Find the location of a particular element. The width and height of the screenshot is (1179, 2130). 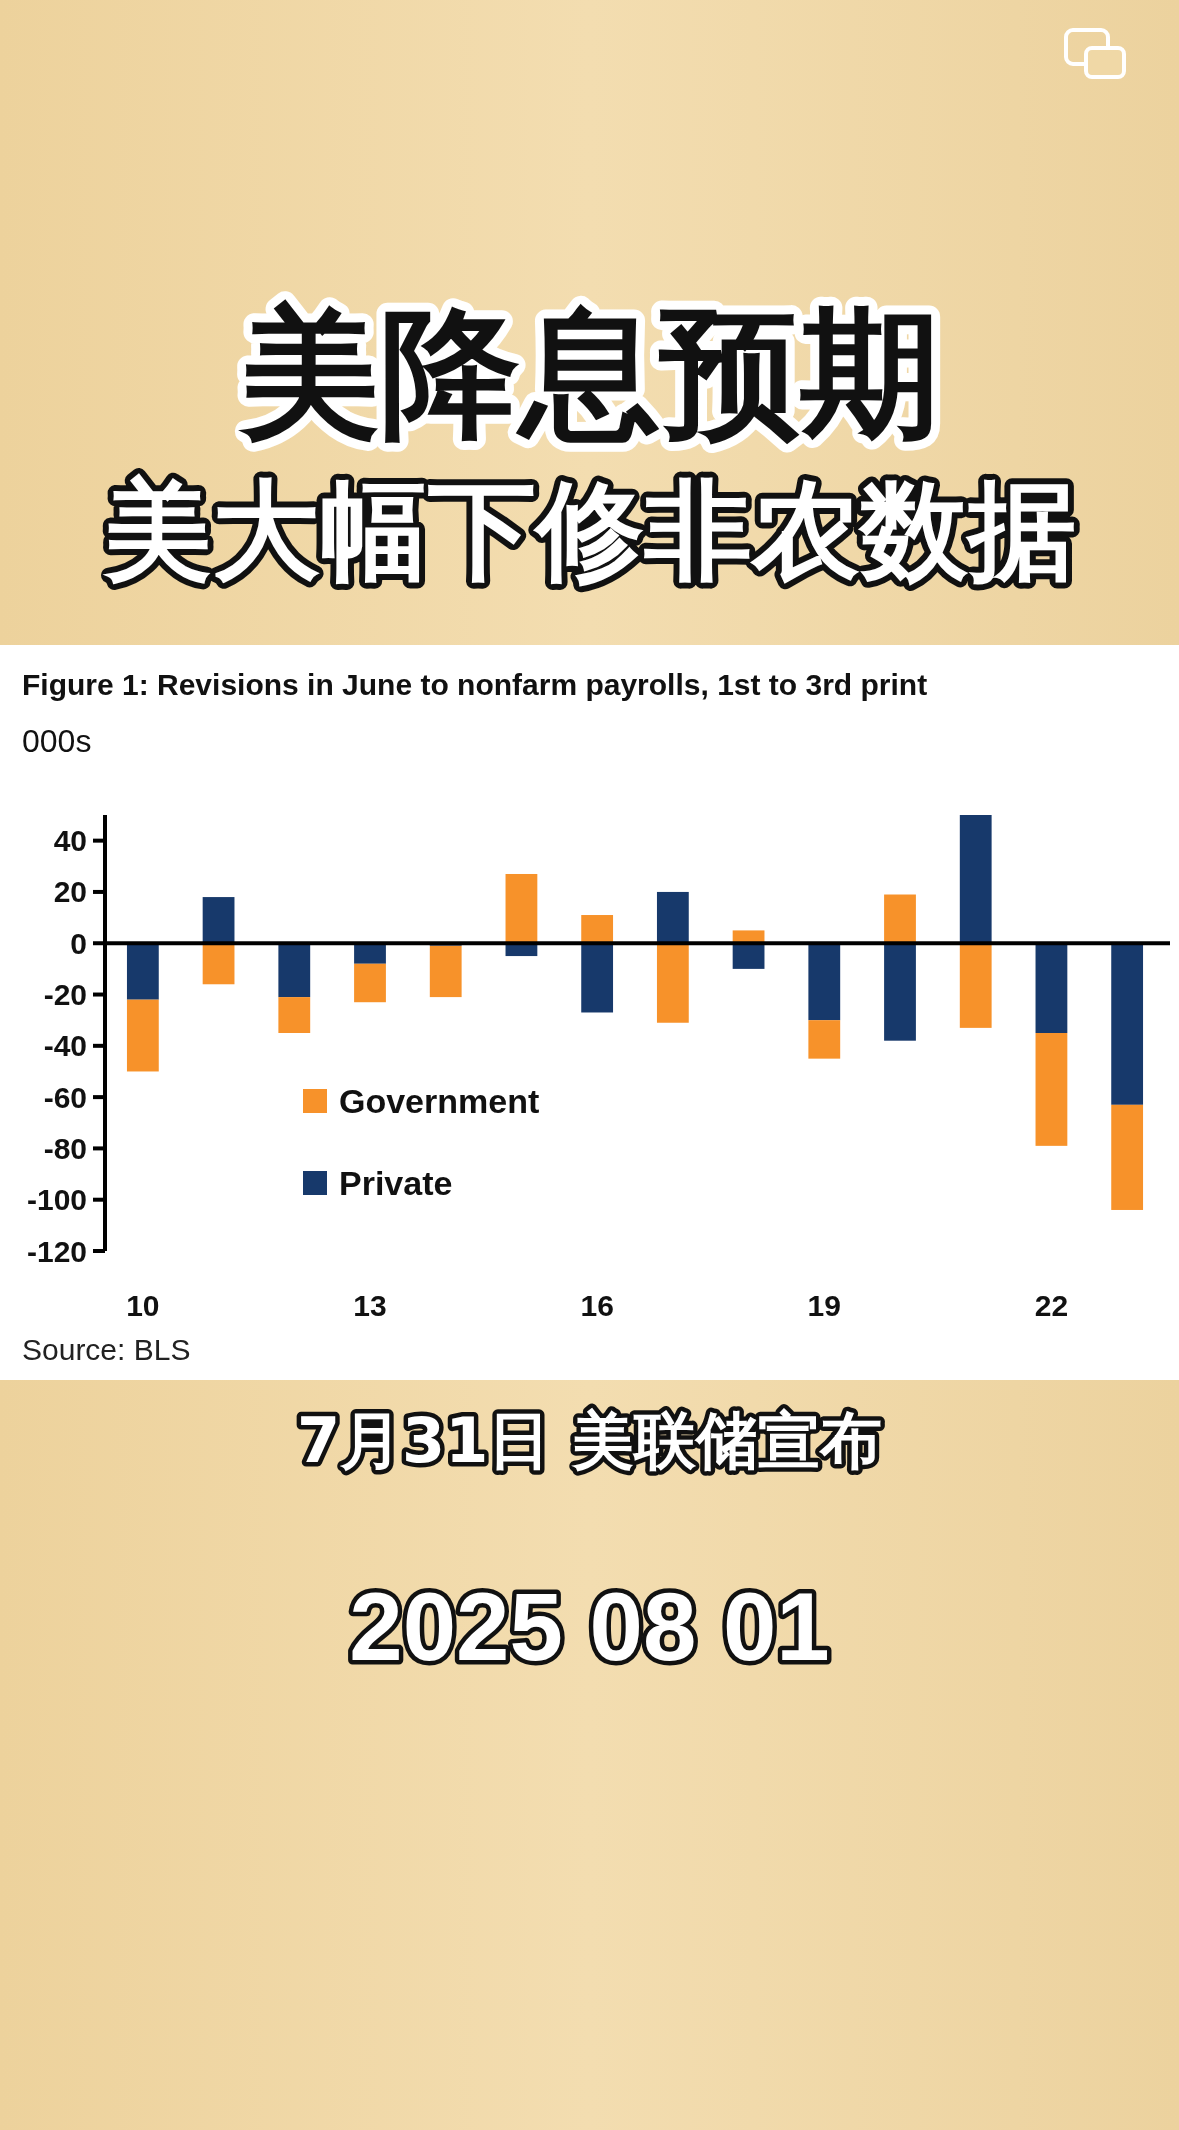

x-tick-label: 13 is located at coordinates (370, 1305).